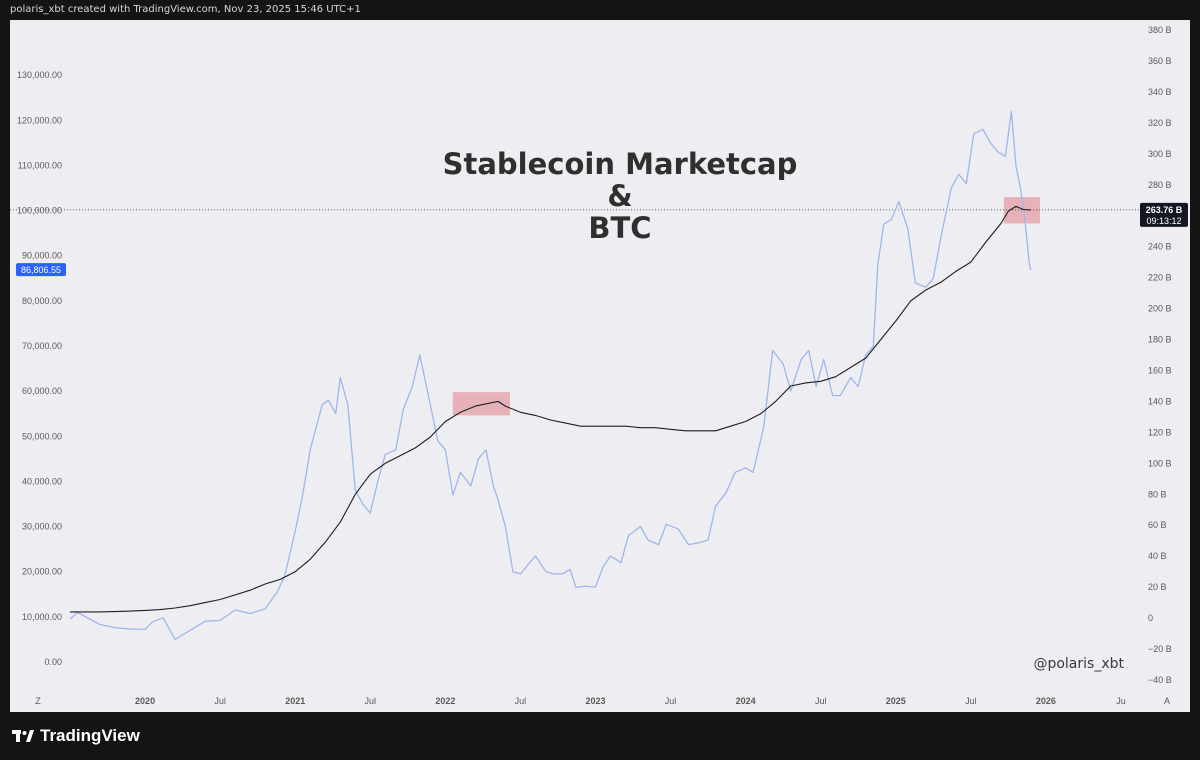  I want to click on left-axis-tick-label: 100,000.00, so click(39, 211).